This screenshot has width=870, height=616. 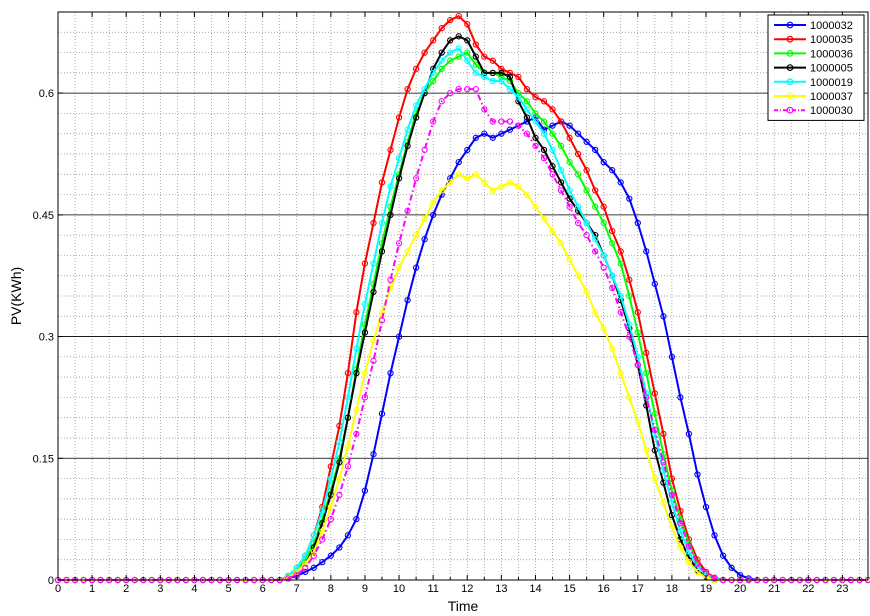 I want to click on legend-label: 1000036, so click(x=831, y=54).